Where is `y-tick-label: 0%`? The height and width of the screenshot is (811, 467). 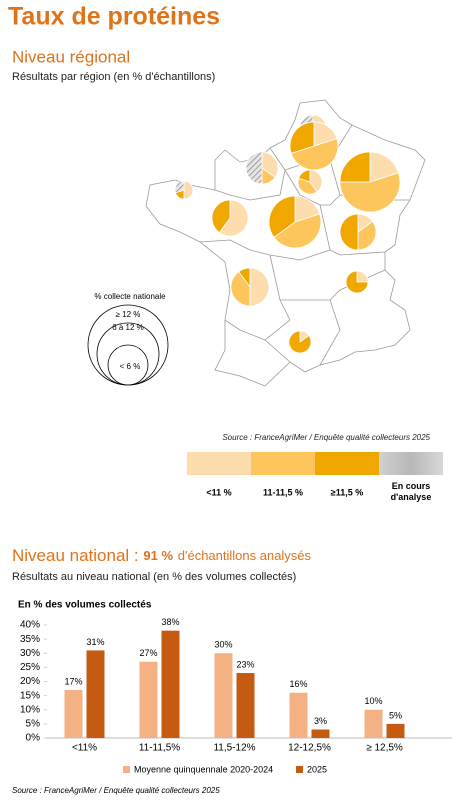 y-tick-label: 0% is located at coordinates (33, 738).